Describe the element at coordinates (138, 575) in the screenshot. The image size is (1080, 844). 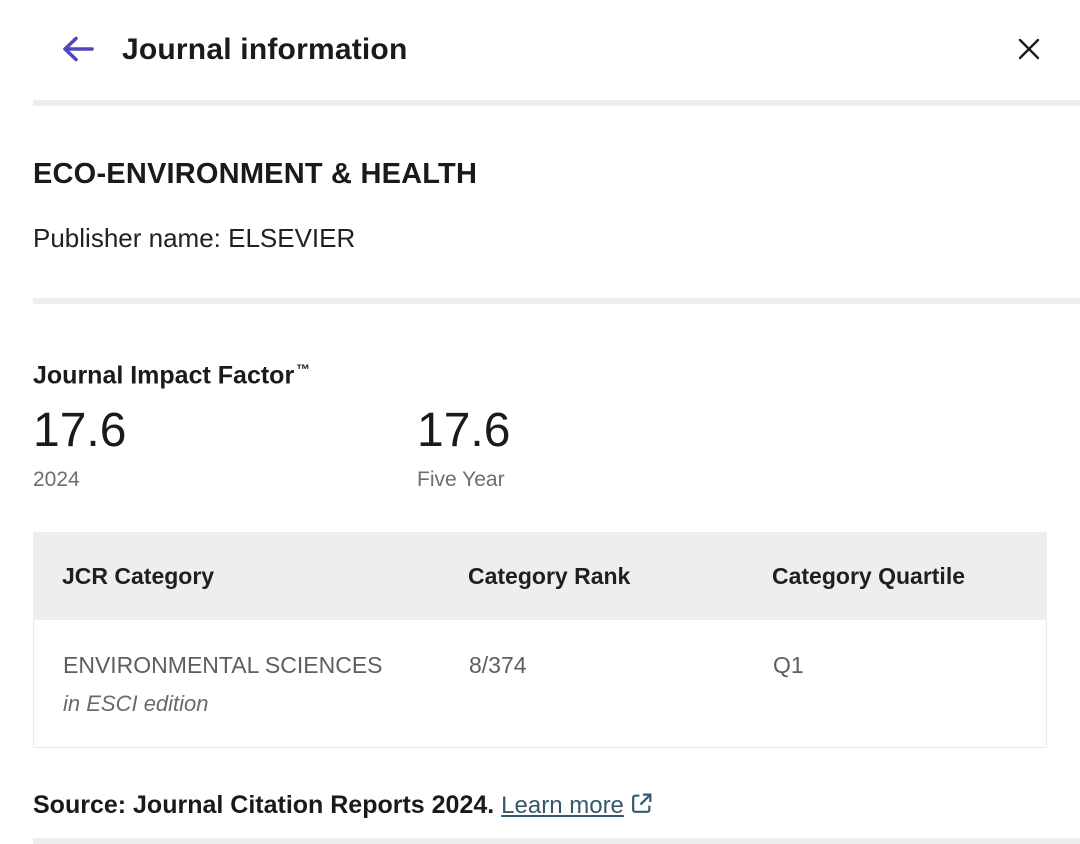
I see `column-header-jcr-category: JCR Category` at that location.